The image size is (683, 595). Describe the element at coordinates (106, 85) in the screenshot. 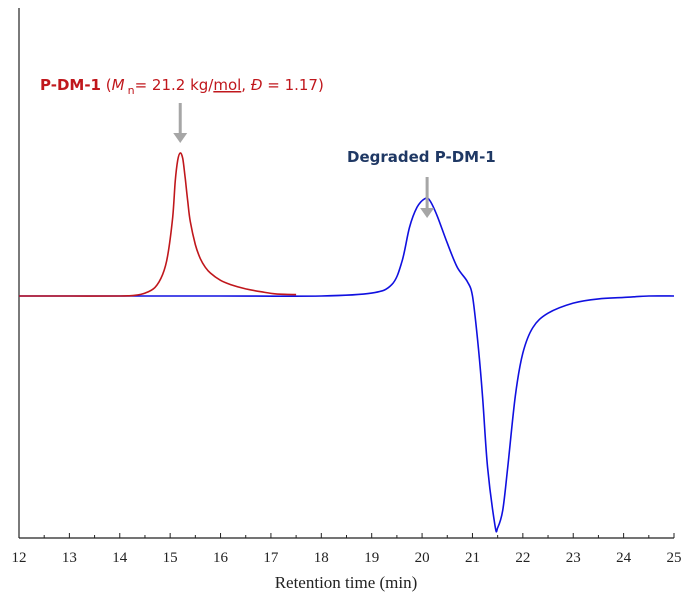

I see `annotation-open-paren: (` at that location.